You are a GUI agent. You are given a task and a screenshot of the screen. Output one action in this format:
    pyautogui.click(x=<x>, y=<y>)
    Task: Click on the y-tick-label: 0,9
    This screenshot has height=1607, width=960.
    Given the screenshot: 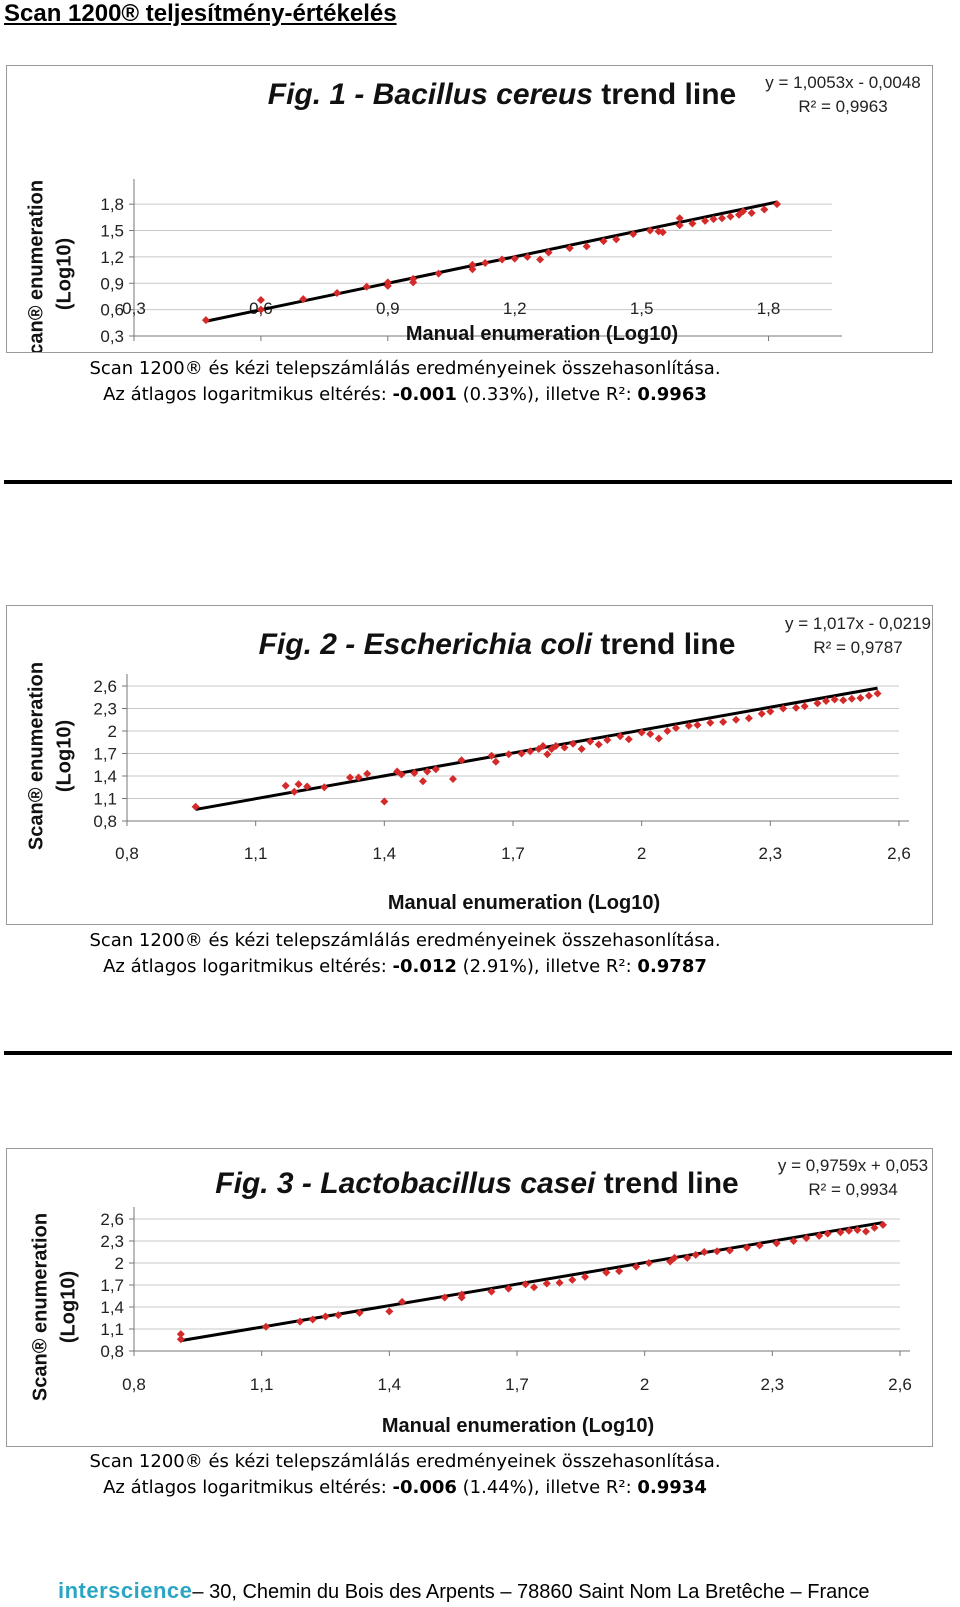 What is the action you would take?
    pyautogui.click(x=112, y=283)
    